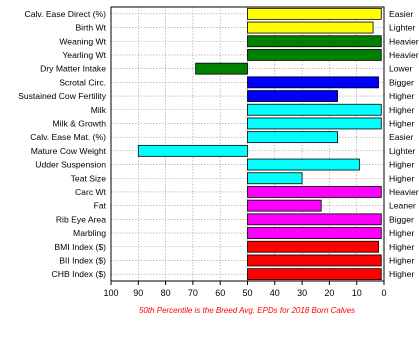  What do you see at coordinates (99, 110) in the screenshot?
I see `trait-label: Milk` at bounding box center [99, 110].